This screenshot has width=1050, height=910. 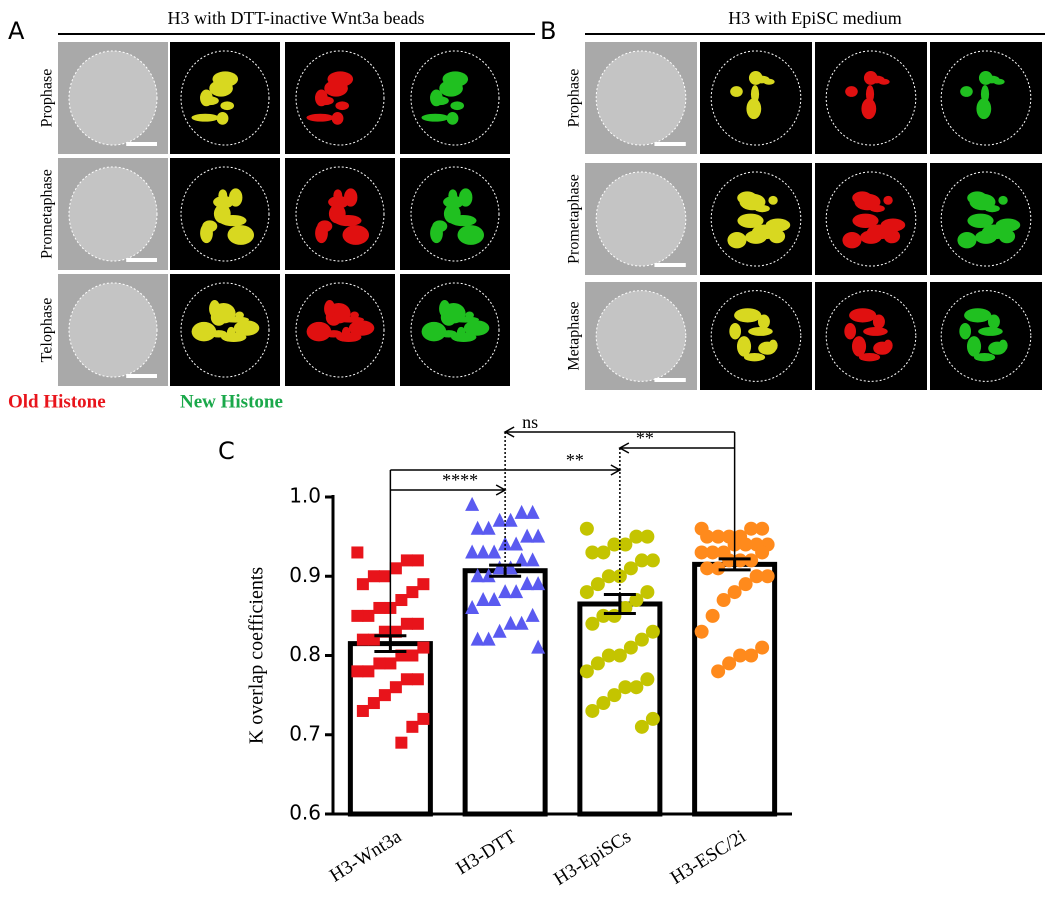 I want to click on panel-label: A, so click(x=16, y=31).